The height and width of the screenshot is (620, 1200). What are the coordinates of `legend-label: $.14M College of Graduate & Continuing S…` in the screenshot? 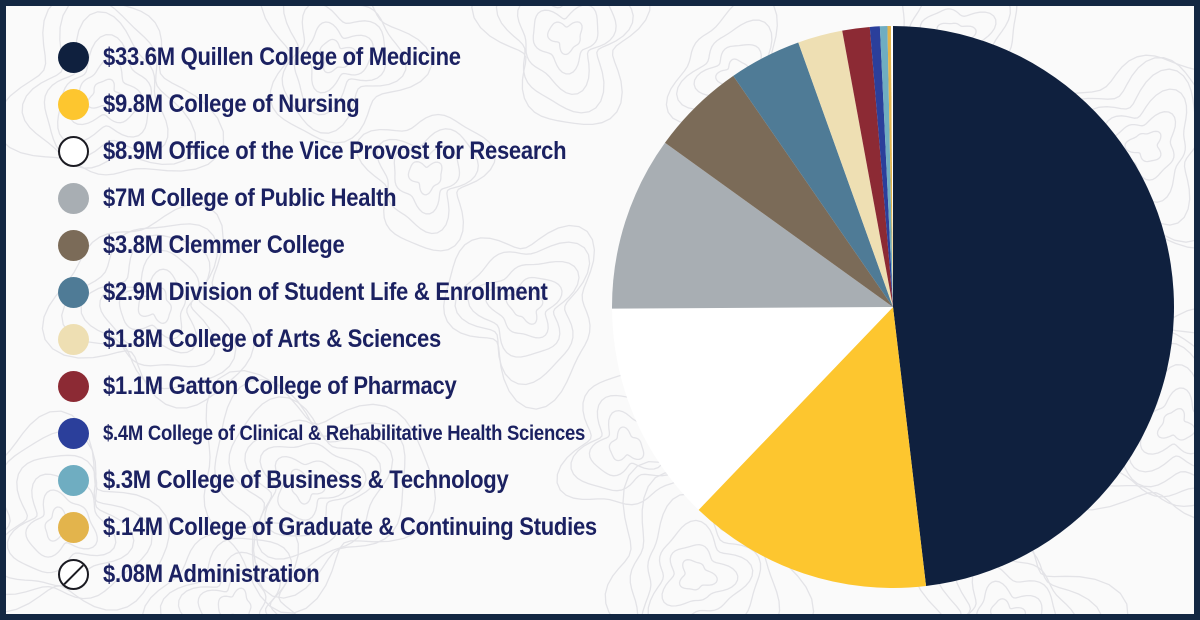 It's located at (350, 527).